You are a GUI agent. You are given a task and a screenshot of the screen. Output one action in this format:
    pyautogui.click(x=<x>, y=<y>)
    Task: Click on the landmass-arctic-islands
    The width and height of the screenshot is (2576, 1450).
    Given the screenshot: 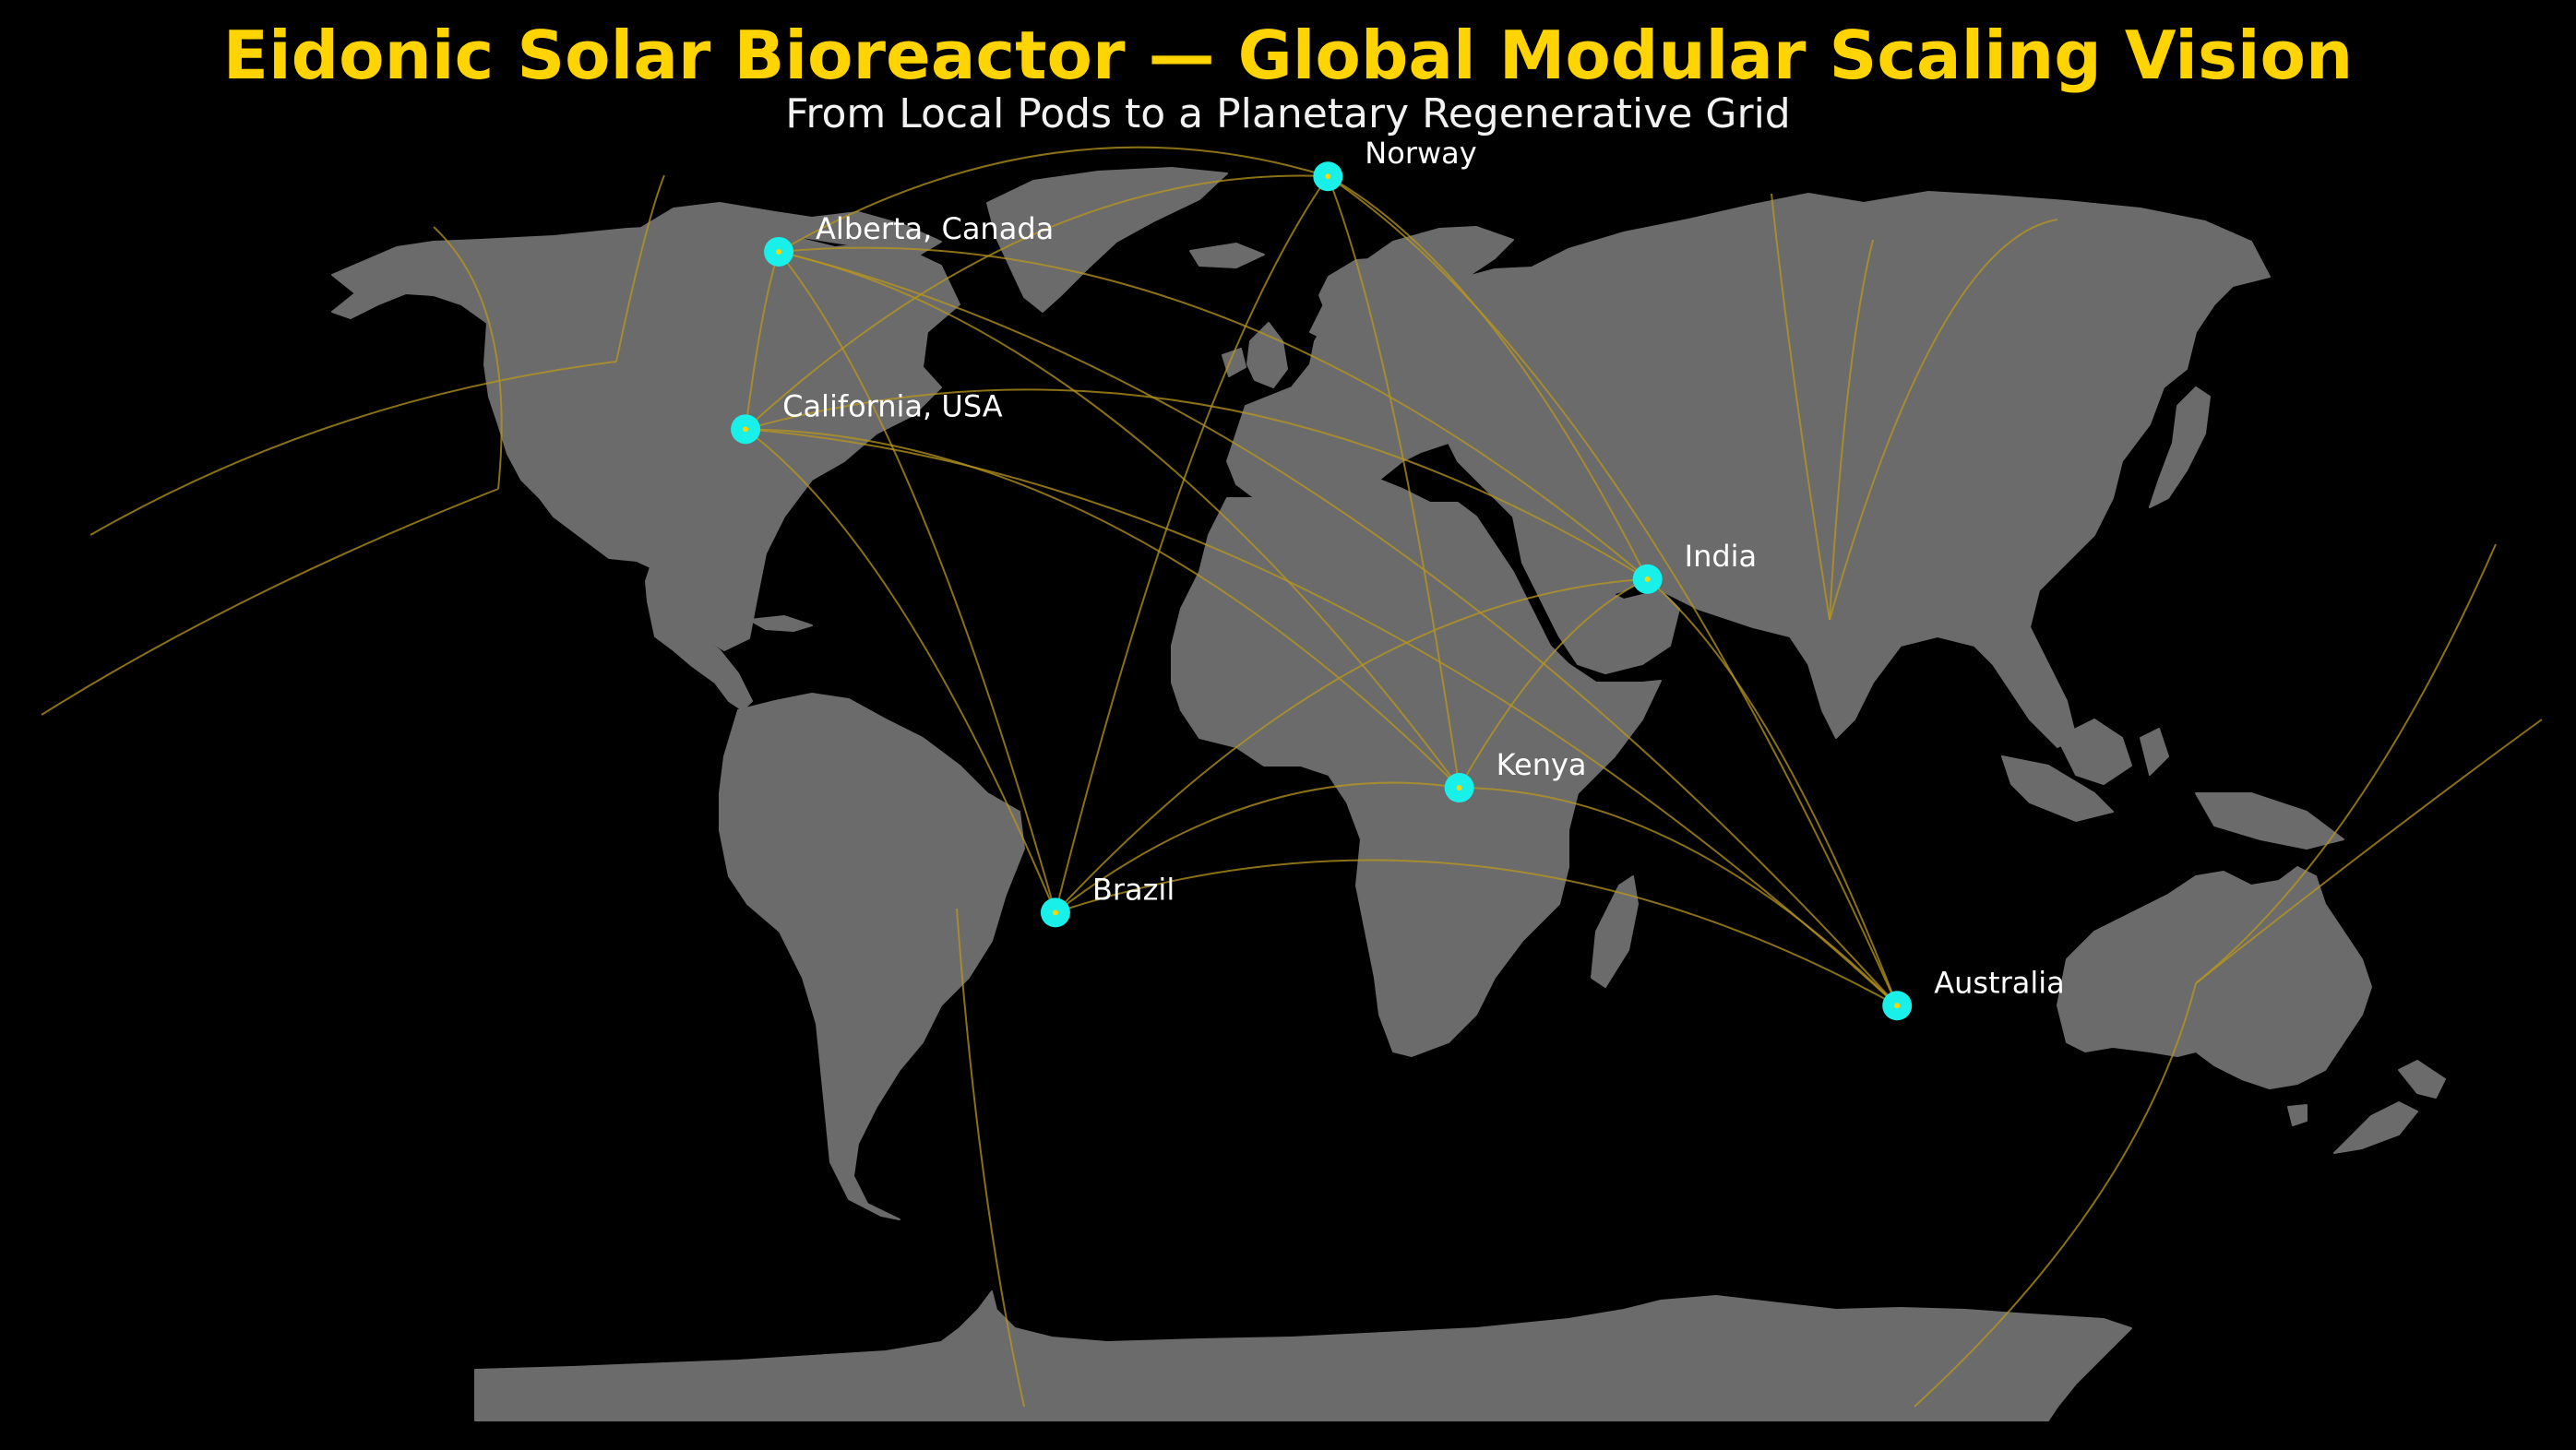 What is the action you would take?
    pyautogui.click(x=789, y=230)
    